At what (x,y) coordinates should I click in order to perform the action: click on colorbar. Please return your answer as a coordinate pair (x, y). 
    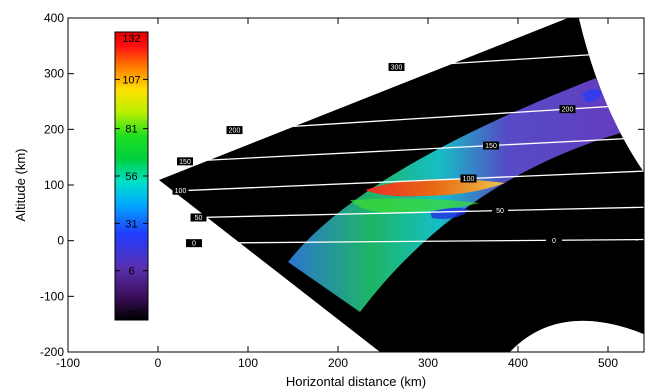
    Looking at the image, I should click on (131, 176).